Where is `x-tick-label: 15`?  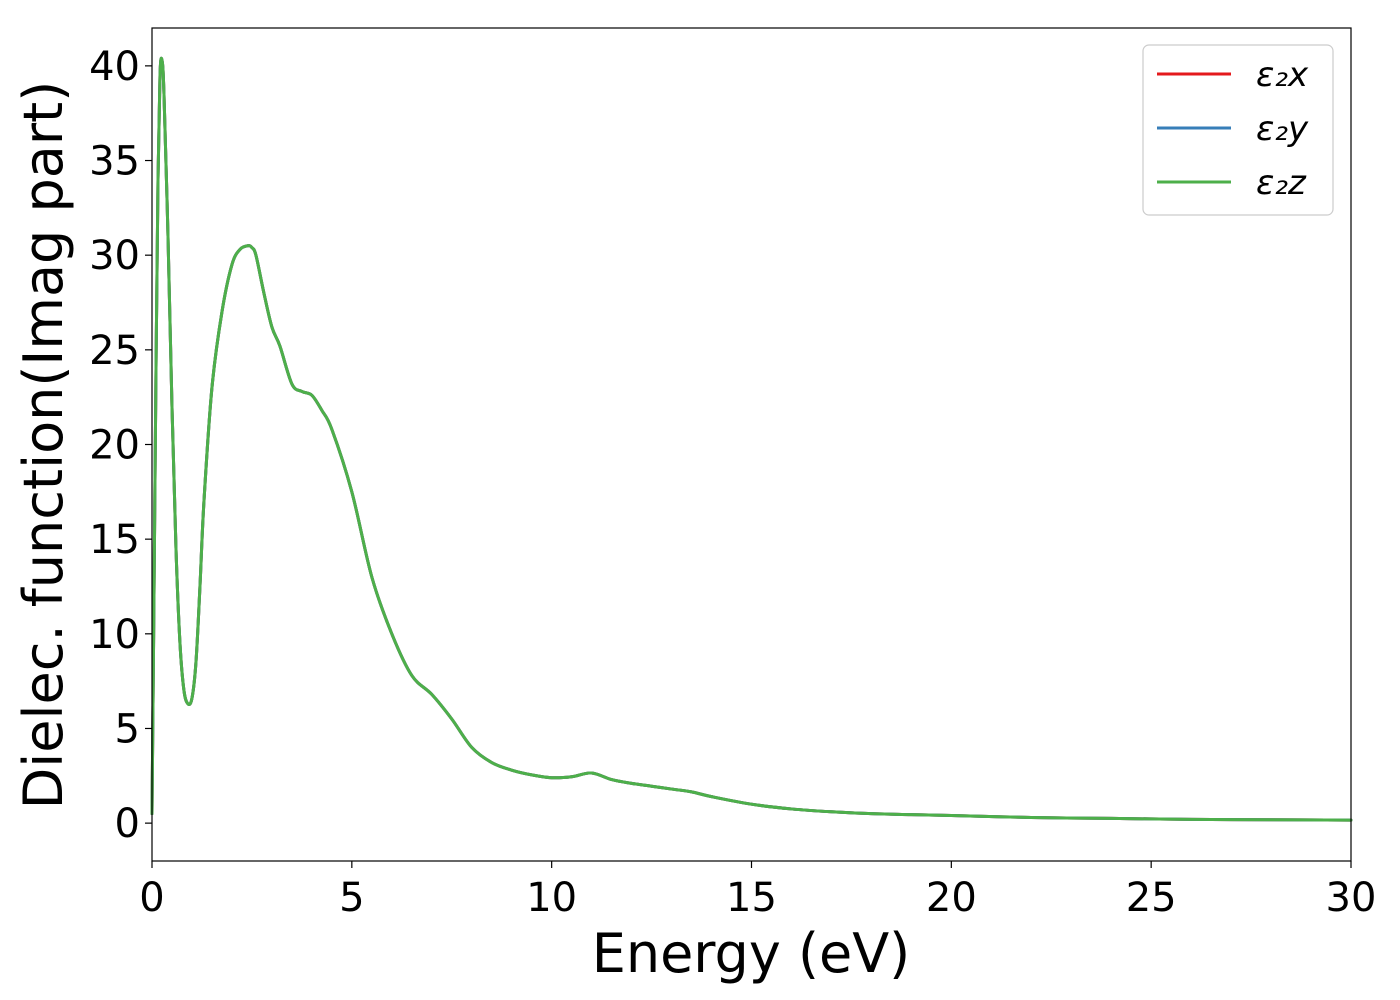 x-tick-label: 15 is located at coordinates (751, 898).